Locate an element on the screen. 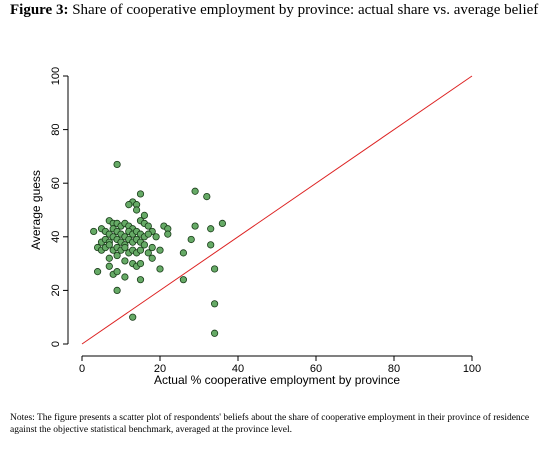 This screenshot has width=559, height=452. y-tick-label: 60 is located at coordinates (56, 183).